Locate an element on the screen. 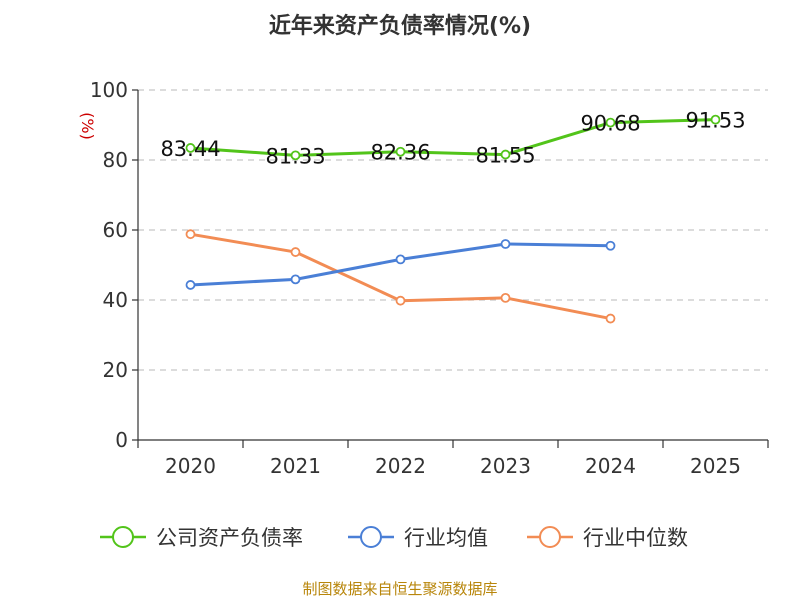  data-labels: 83.44 81.33 82.36 81.55 90.68 91.53 is located at coordinates (452, 139).